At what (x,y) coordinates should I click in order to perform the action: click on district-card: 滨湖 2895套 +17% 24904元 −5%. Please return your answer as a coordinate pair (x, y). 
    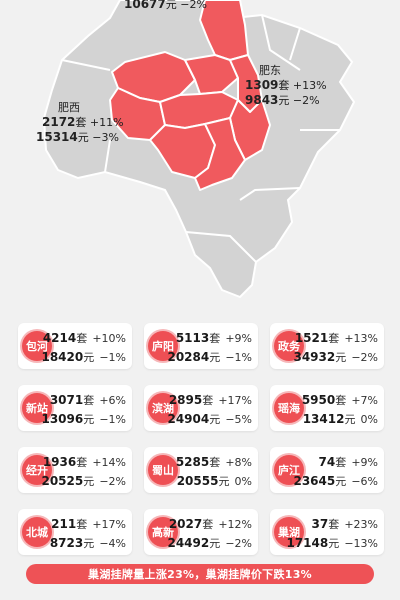
    Looking at the image, I should click on (201, 408).